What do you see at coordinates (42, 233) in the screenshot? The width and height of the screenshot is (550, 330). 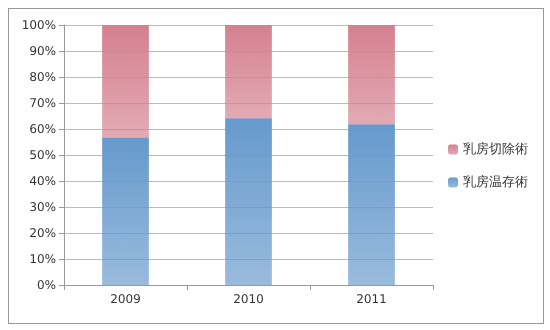 I see `y-tick-label: 20%` at bounding box center [42, 233].